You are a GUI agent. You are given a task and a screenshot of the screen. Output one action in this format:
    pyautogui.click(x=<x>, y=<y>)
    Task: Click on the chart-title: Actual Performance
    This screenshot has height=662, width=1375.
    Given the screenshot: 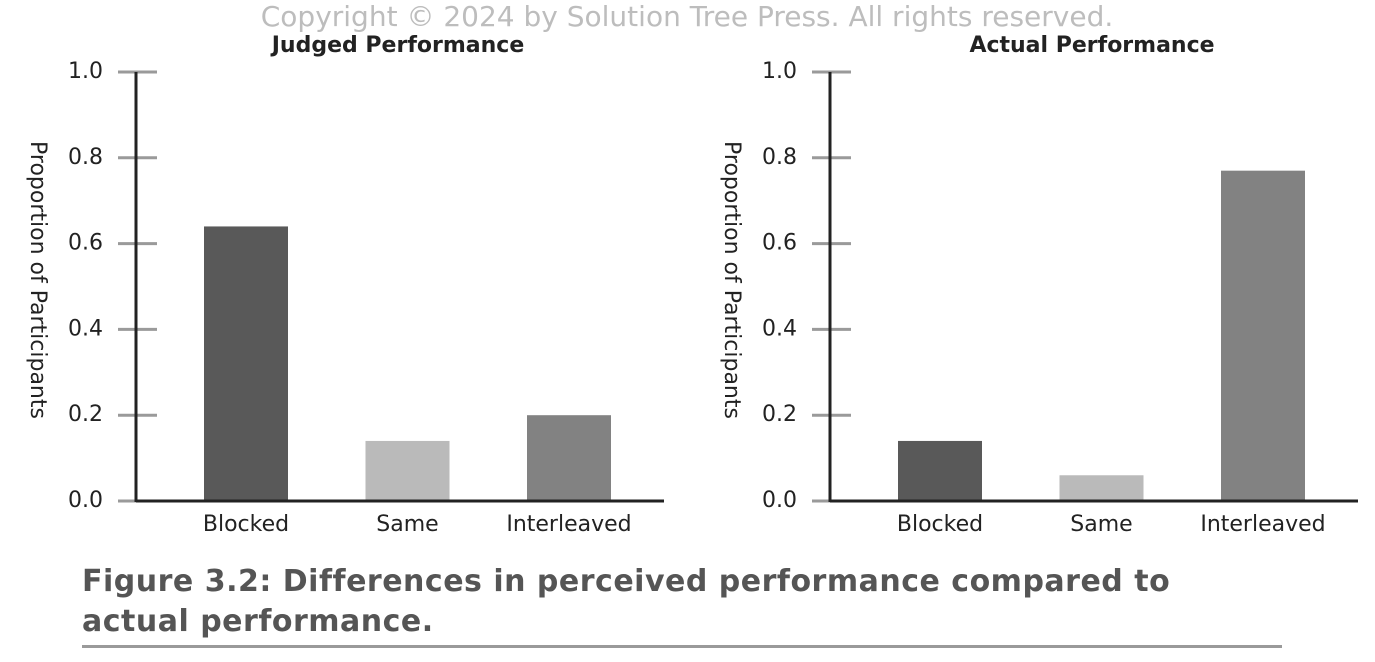 What is the action you would take?
    pyautogui.click(x=1091, y=45)
    